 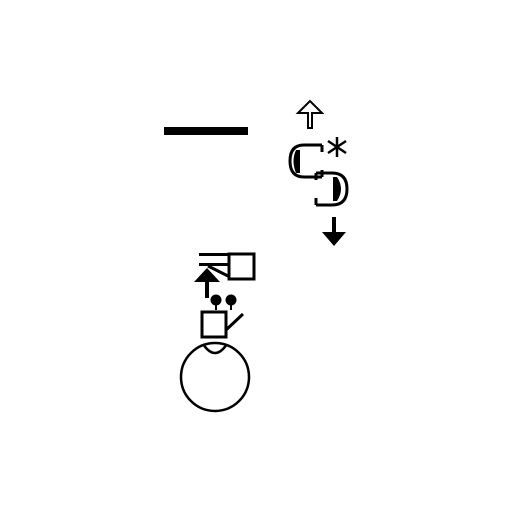 What do you see at coordinates (306, 161) in the screenshot?
I see `half-filled-c-icon` at bounding box center [306, 161].